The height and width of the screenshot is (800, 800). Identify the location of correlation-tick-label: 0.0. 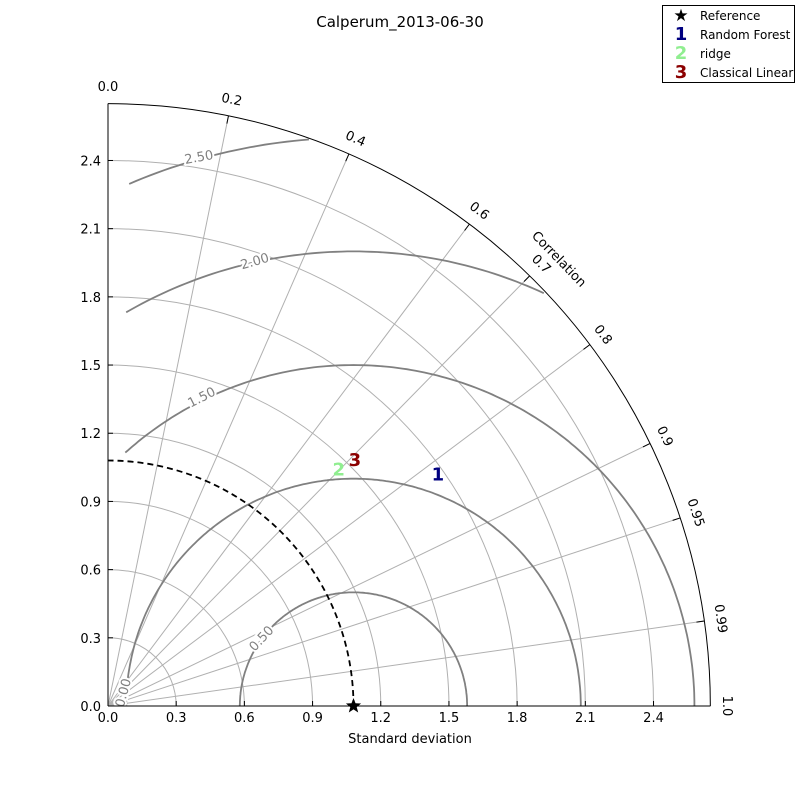
(108, 87).